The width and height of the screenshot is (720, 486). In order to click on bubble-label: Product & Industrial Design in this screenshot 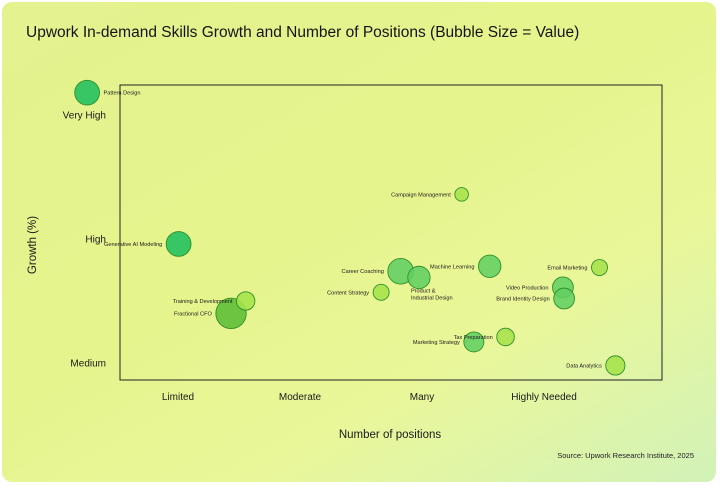, I will do `click(432, 295)`.